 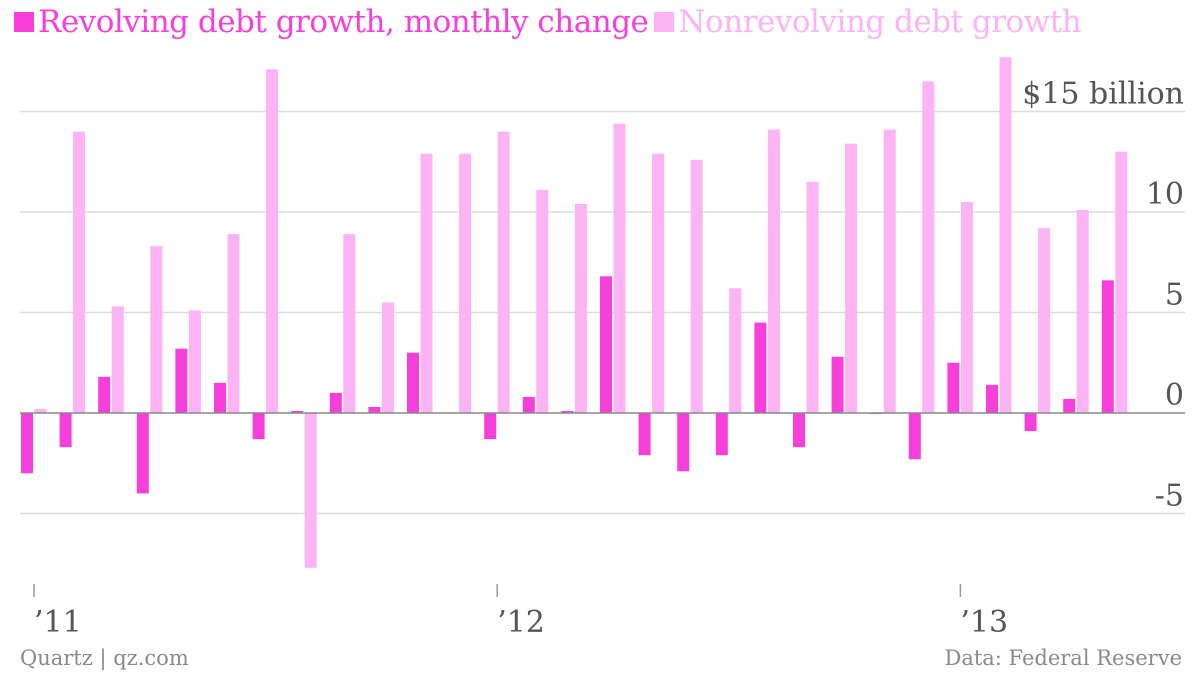 What do you see at coordinates (343, 22) in the screenshot?
I see `legend-label-revolving: Revolving debt growth, monthly change` at bounding box center [343, 22].